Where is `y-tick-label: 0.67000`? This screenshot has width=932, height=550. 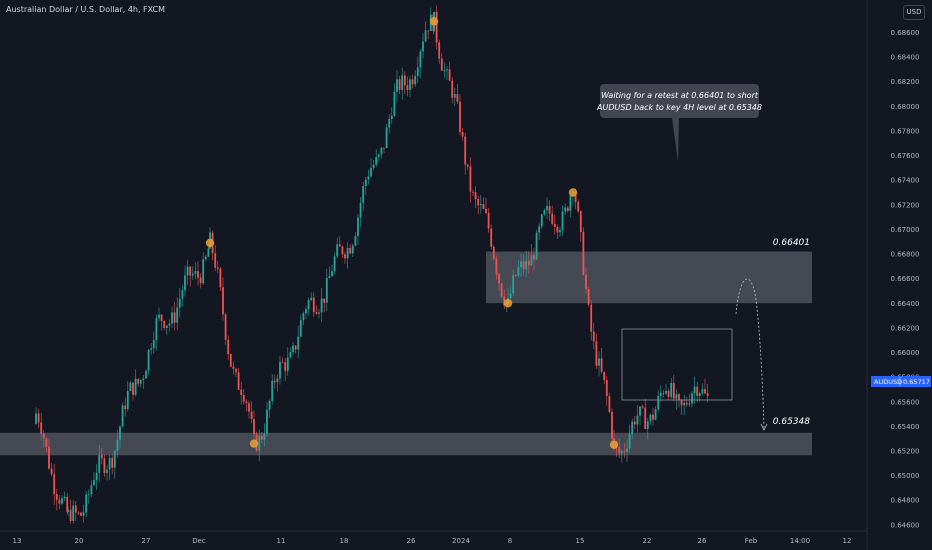 y-tick-label: 0.67000 is located at coordinates (905, 230).